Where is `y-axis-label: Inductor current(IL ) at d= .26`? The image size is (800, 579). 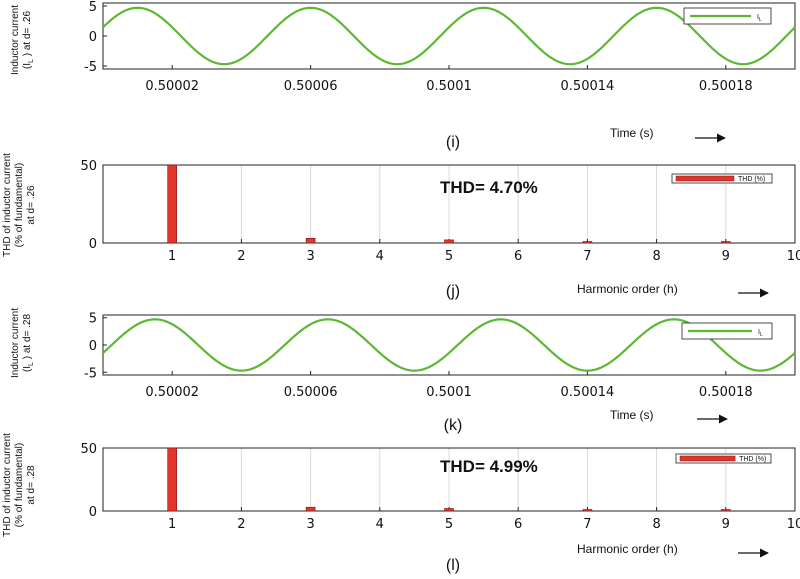 y-axis-label: Inductor current(IL ) at d= .26 is located at coordinates (22, 40).